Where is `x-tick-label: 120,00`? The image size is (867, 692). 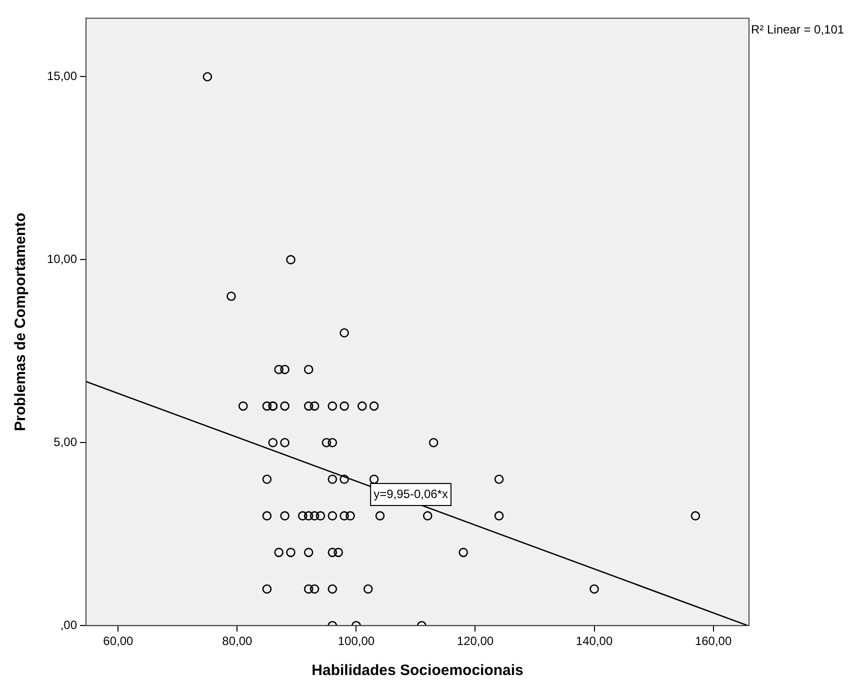 x-tick-label: 120,00 is located at coordinates (475, 641).